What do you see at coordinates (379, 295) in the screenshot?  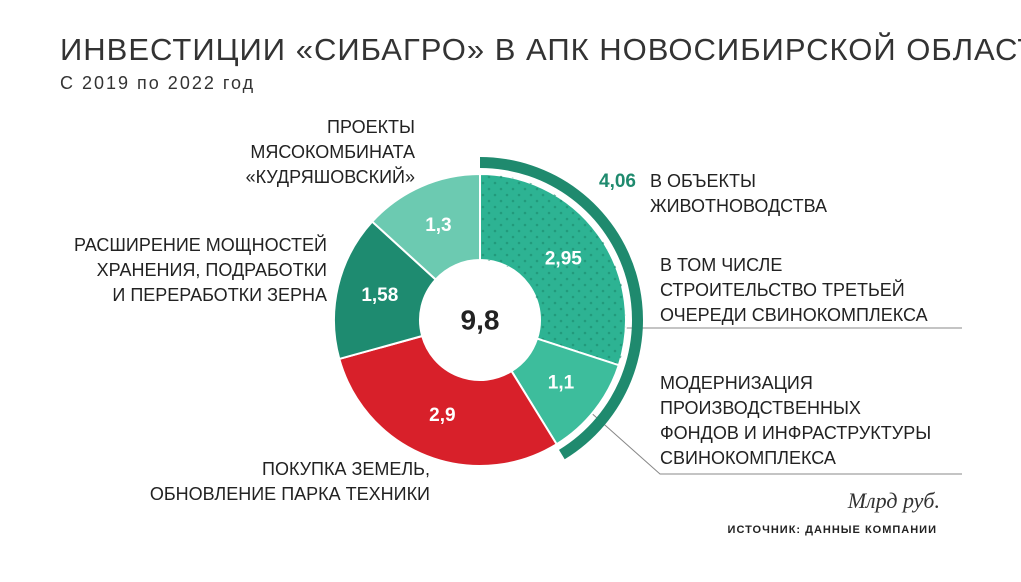 I see `value-label: 1,58` at bounding box center [379, 295].